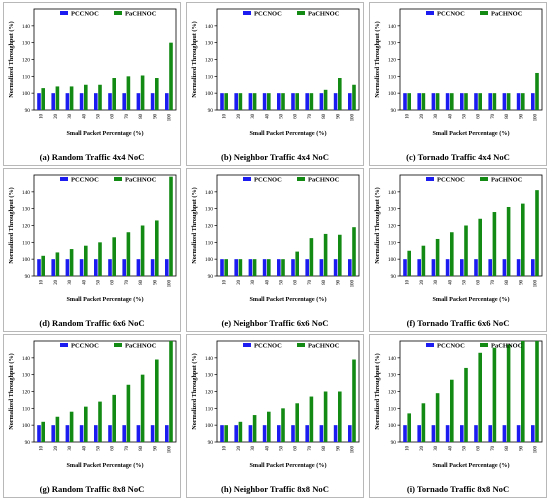 Image resolution: width=550 pixels, height=502 pixels. I want to click on legend-label-pccnoc: PCCNOC, so click(85, 180).